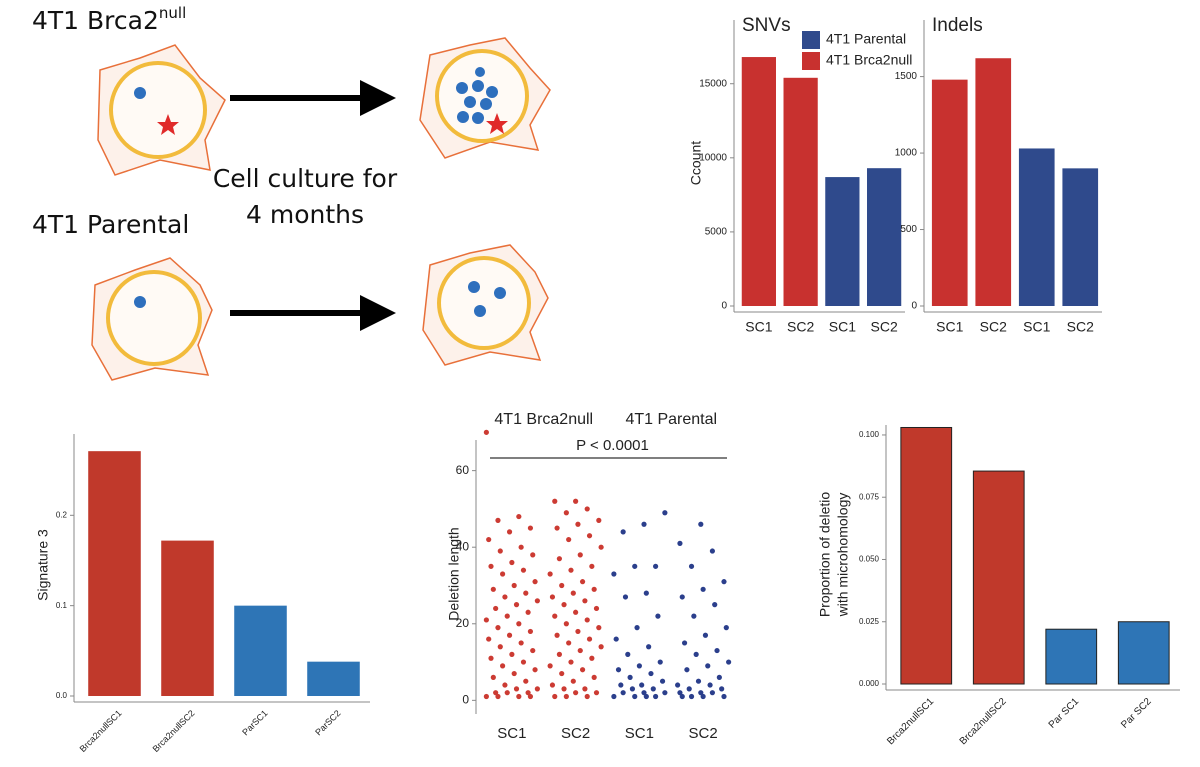 This screenshot has height=767, width=1200. I want to click on y-tick-label: 15000, so click(713, 83).